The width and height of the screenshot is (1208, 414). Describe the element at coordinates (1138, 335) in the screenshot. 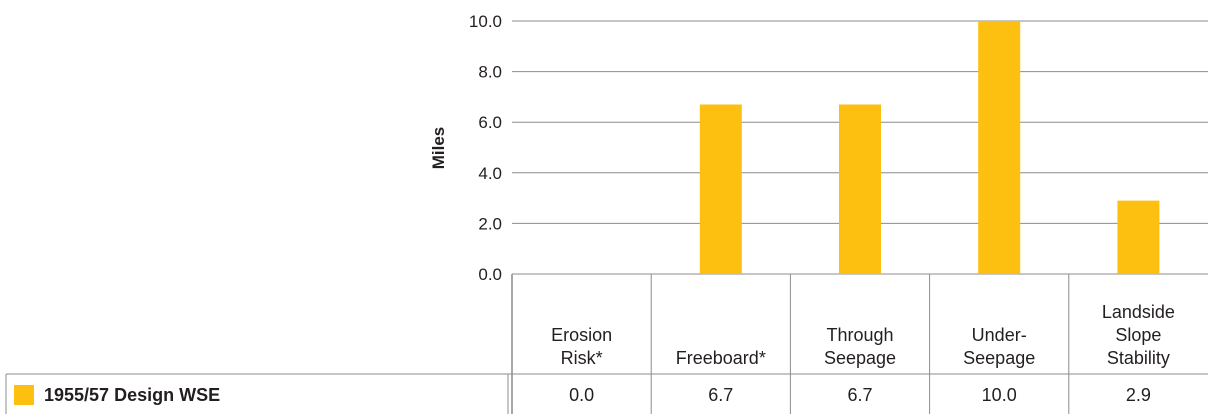

I see `category-label: Slope` at that location.